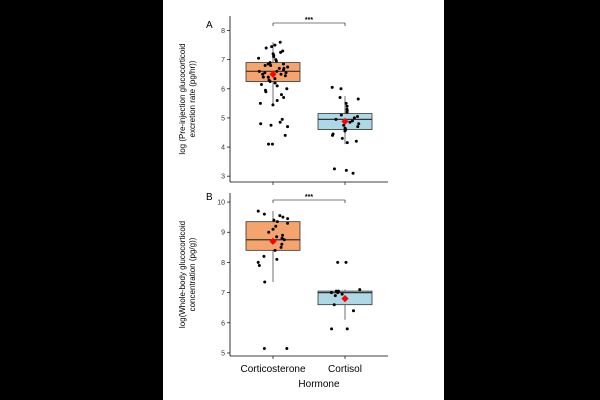 This screenshot has width=600, height=400. What do you see at coordinates (345, 299) in the screenshot?
I see `panel-b-mean-cortisol` at bounding box center [345, 299].